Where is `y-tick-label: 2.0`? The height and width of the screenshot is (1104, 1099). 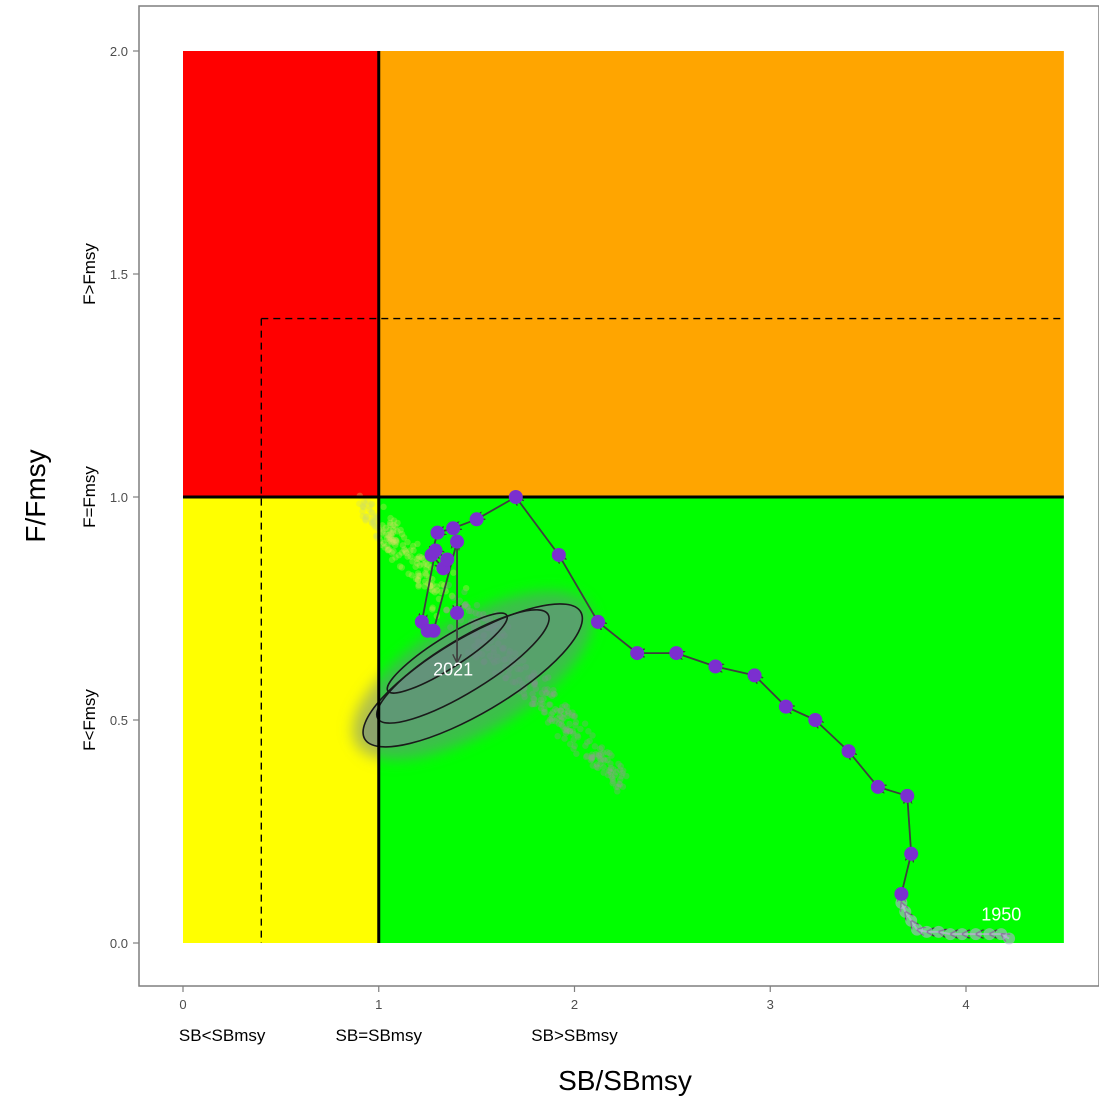
y-tick-label: 2.0 is located at coordinates (119, 51).